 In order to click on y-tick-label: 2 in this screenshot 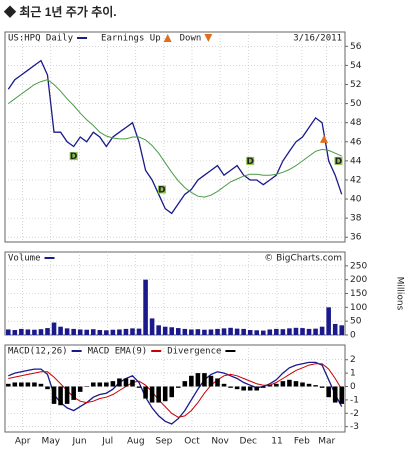, I will do `click(353, 360)`.